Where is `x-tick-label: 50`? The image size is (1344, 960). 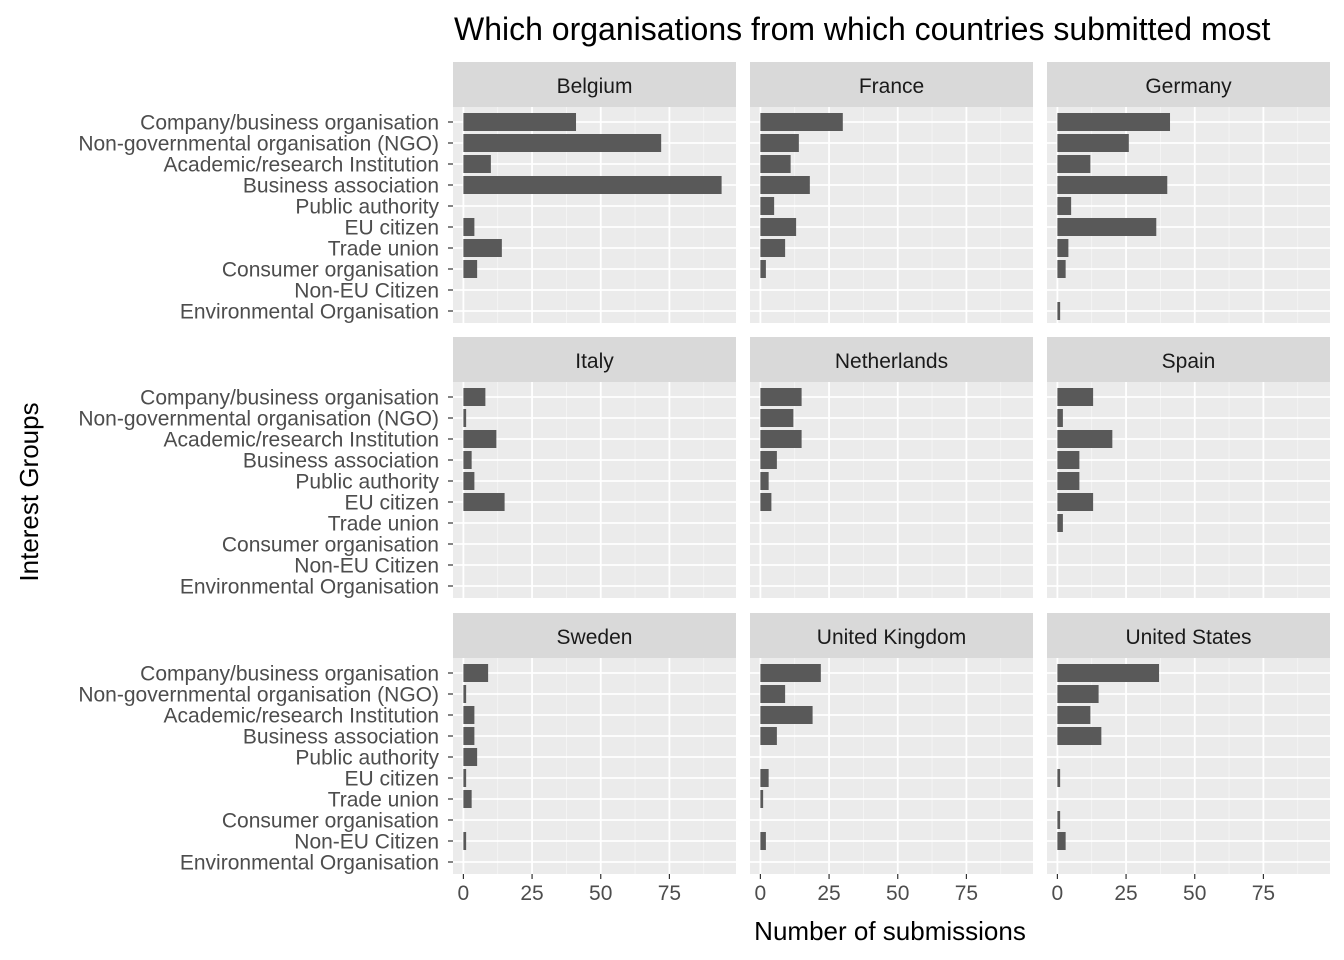
x-tick-label: 50 is located at coordinates (1194, 893).